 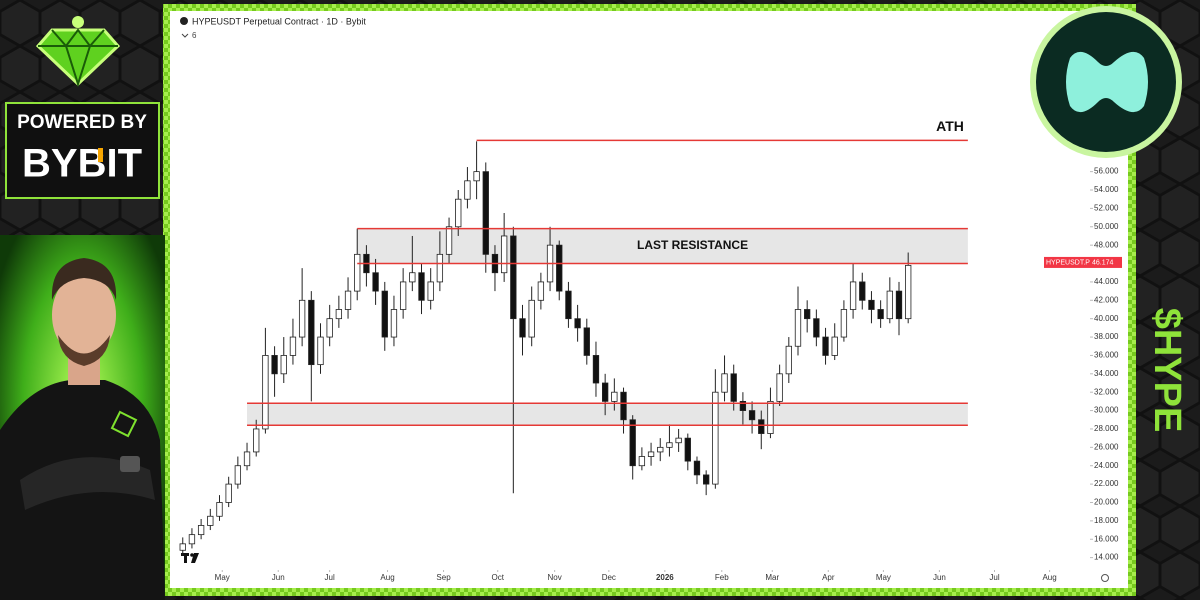 I want to click on x-tick-label: Mar, so click(x=772, y=577).